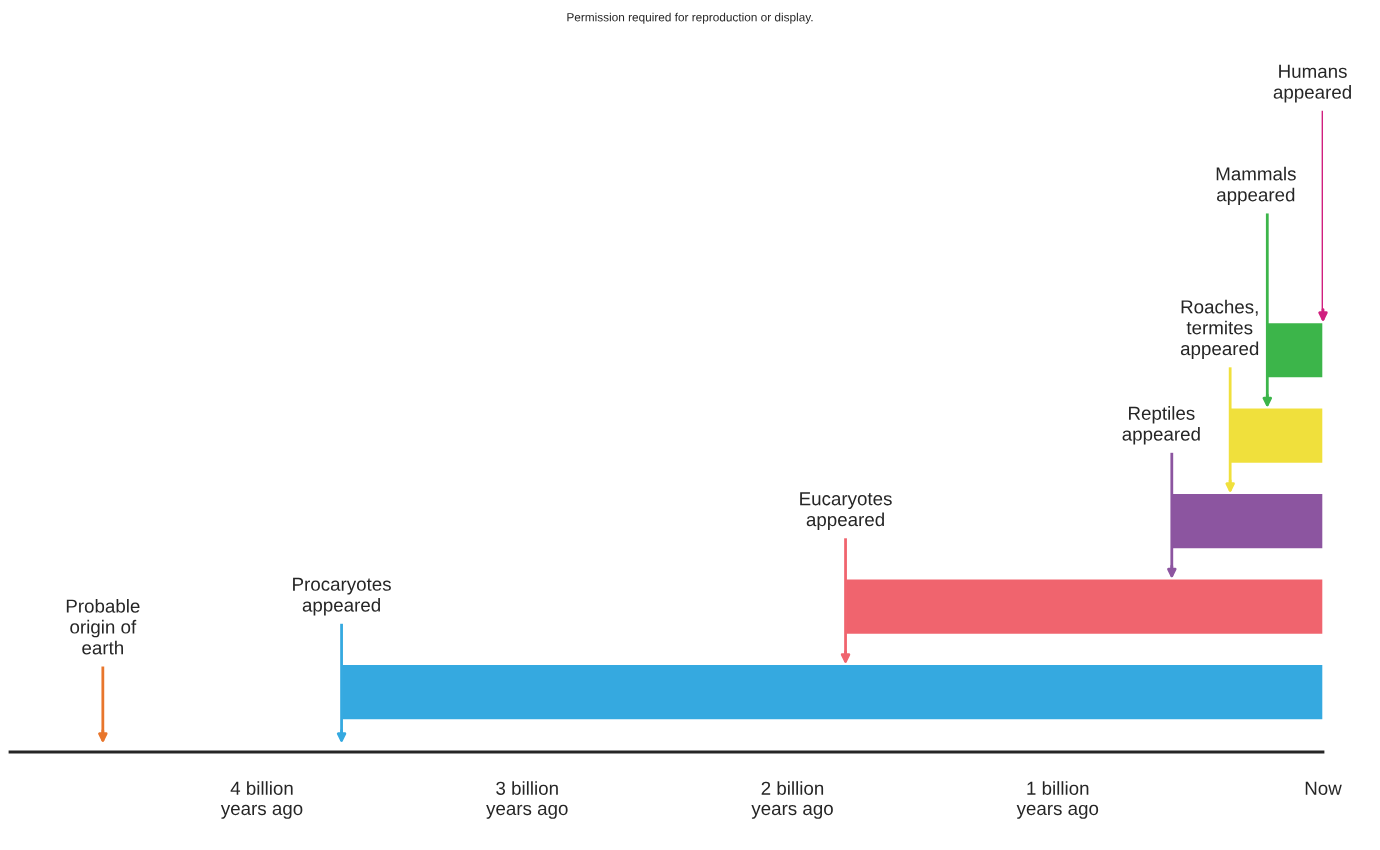 The image size is (1380, 850). Describe the element at coordinates (1219, 329) in the screenshot. I see `annotation: Roaches, termites appeared` at that location.